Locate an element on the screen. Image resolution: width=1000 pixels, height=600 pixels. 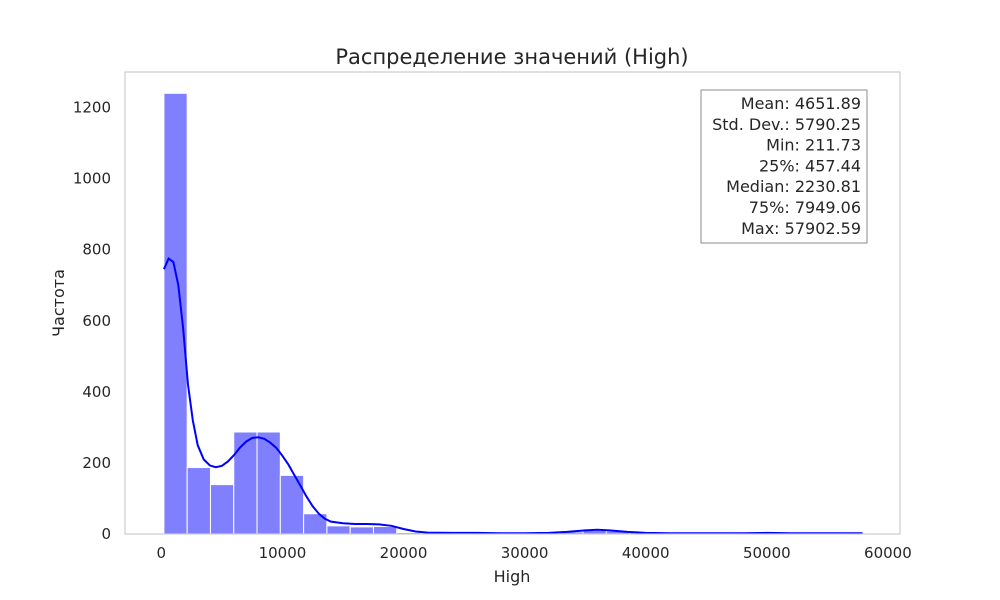
stats-box-frame is located at coordinates (784, 166).